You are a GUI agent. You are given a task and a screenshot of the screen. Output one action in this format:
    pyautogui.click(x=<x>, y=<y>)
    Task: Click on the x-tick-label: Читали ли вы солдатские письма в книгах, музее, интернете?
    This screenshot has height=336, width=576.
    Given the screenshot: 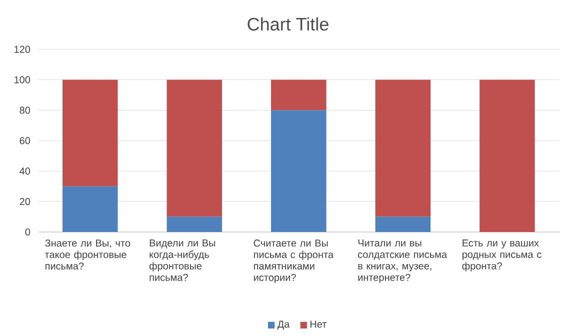 What is the action you would take?
    pyautogui.click(x=403, y=261)
    